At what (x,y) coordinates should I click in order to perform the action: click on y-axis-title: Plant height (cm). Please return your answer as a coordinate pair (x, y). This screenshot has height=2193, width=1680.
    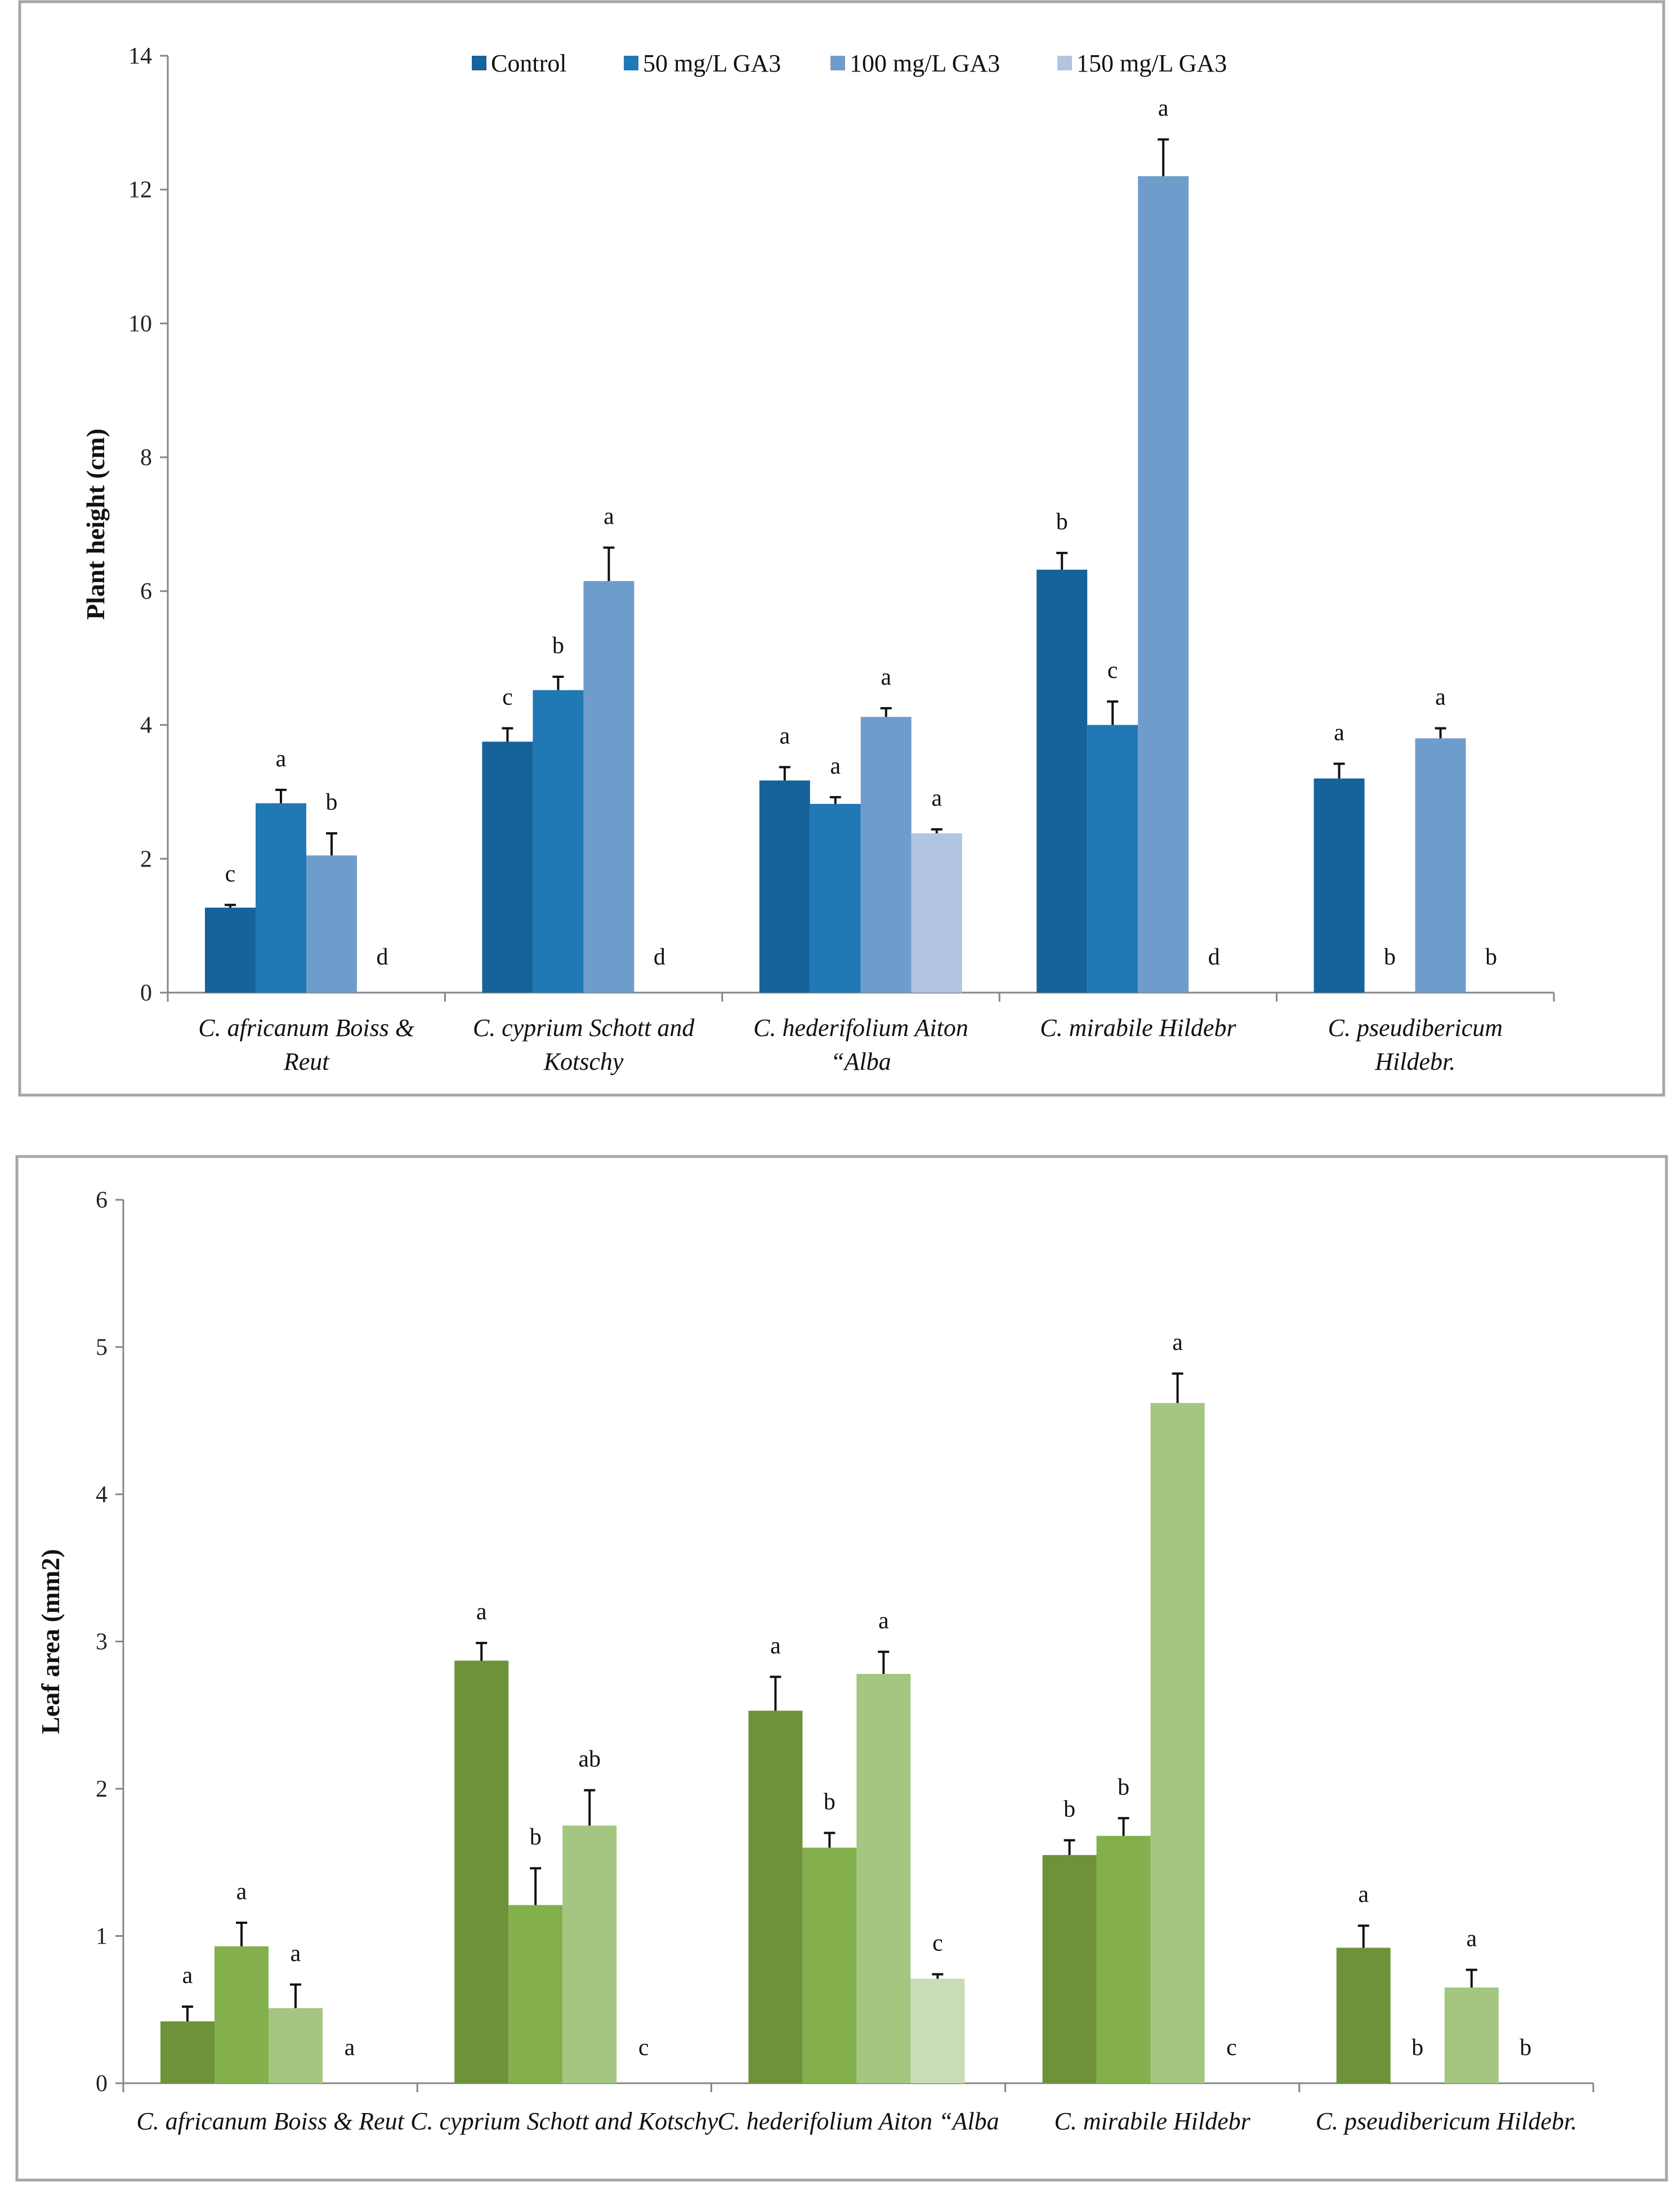
    Looking at the image, I should click on (95, 524).